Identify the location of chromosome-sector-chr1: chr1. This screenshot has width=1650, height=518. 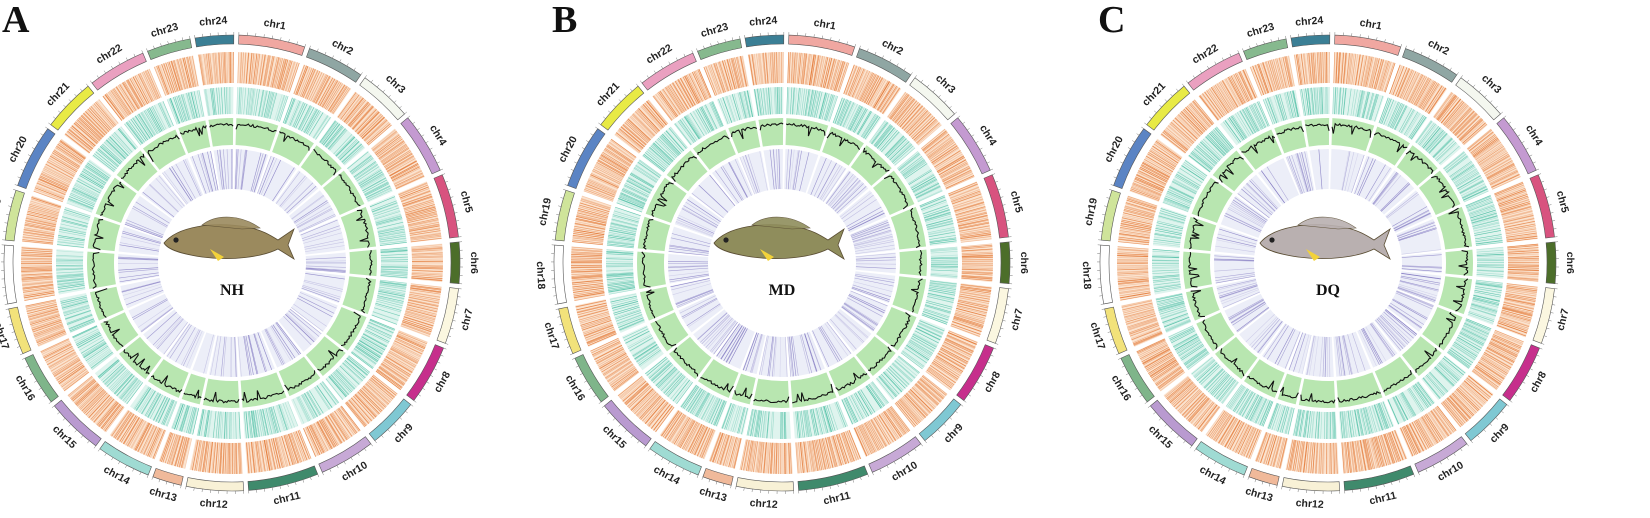
(820, 105).